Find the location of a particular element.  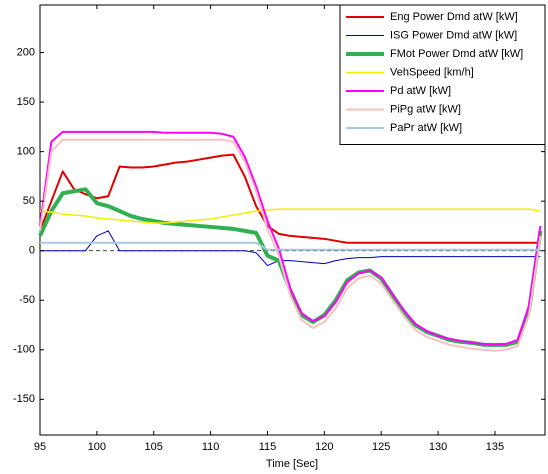

y-tick-label: 0 is located at coordinates (32, 251).